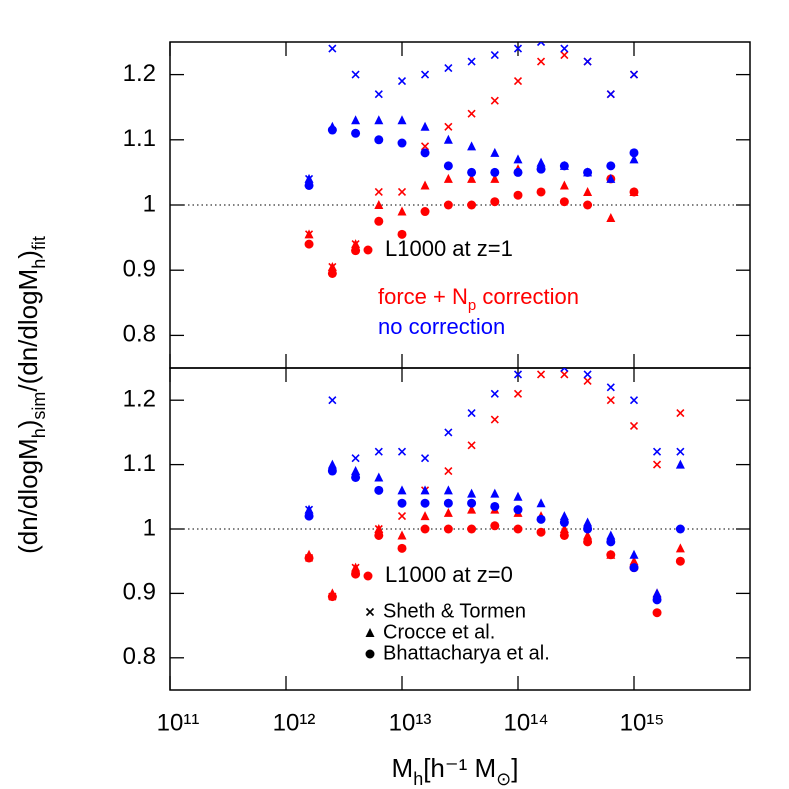 This screenshot has height=789, width=789. Describe the element at coordinates (439, 632) in the screenshot. I see `legend-label: Crocce et al.` at that location.